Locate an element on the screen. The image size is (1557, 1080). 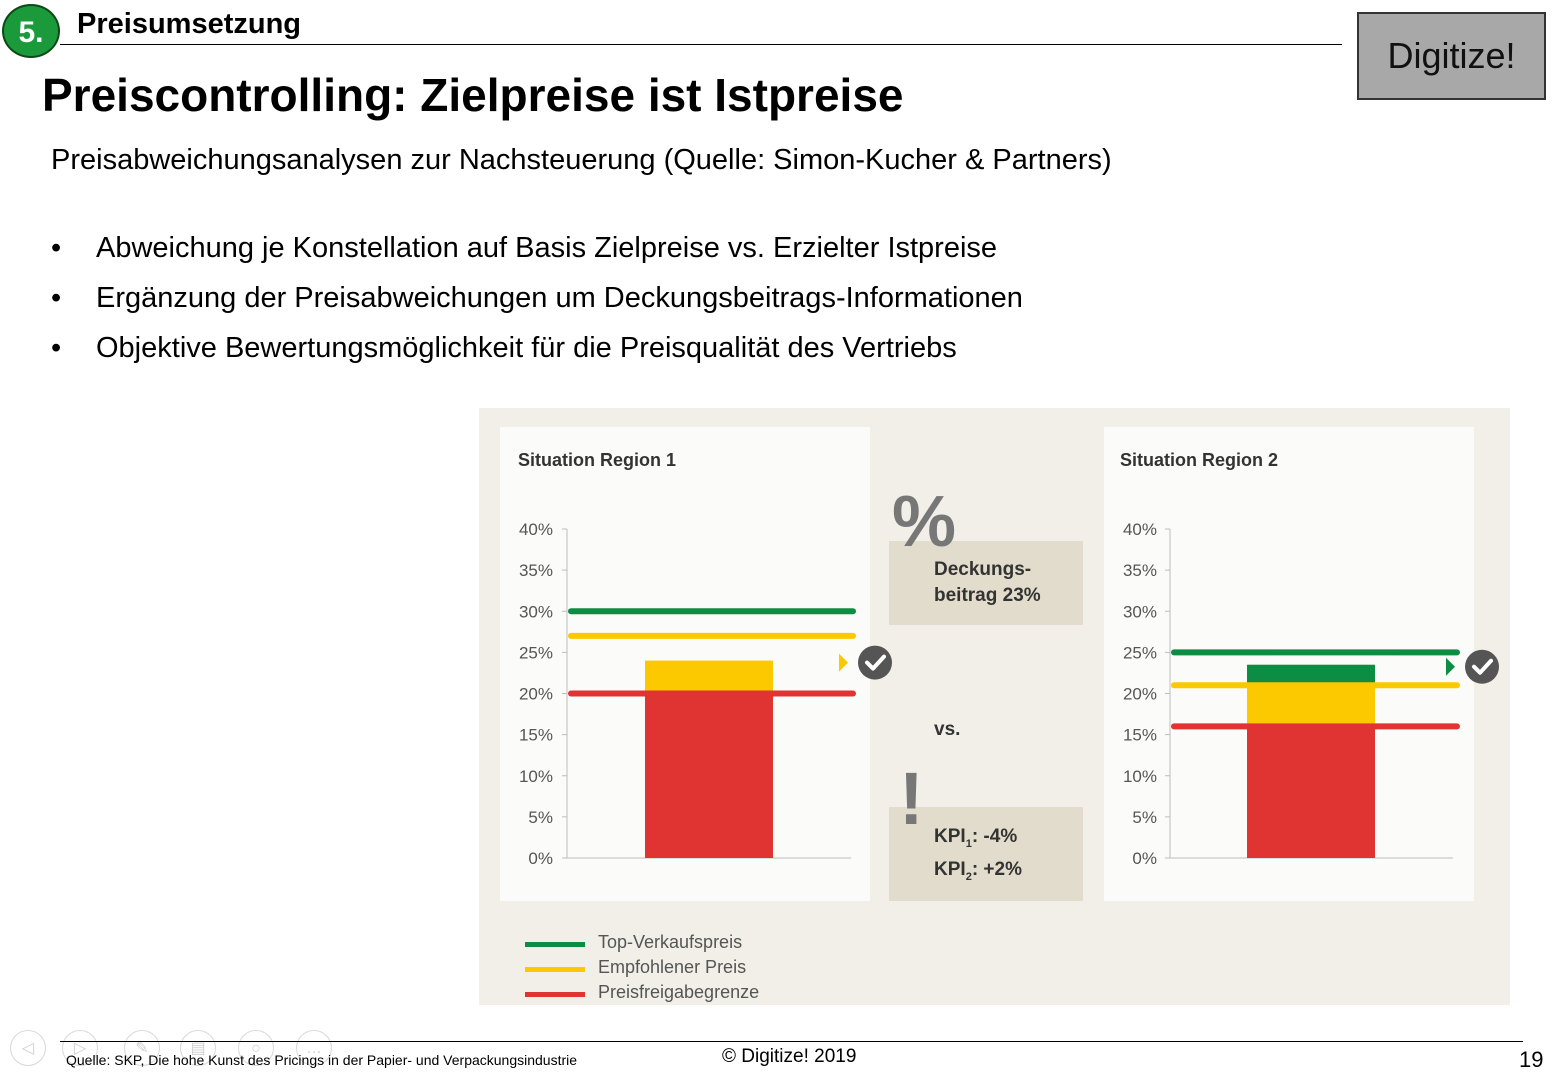
digitize-logo: Digitize! is located at coordinates (1451, 56).